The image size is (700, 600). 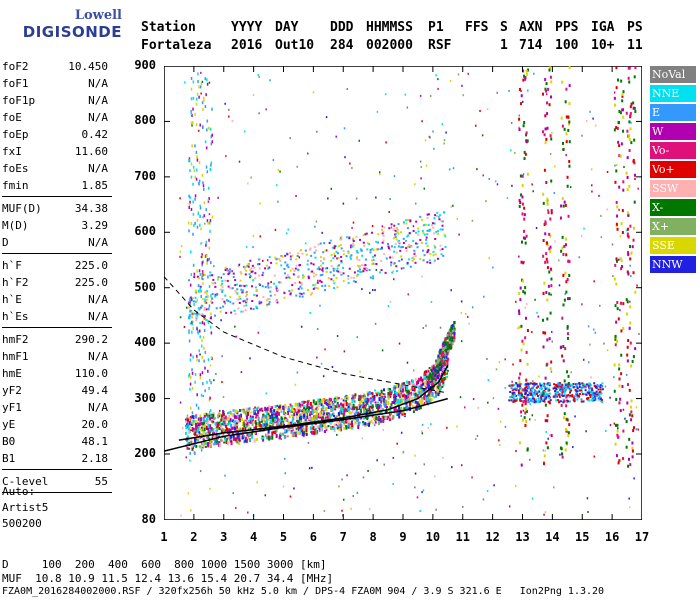 I want to click on param-row: D N/A, so click(x=56, y=242).